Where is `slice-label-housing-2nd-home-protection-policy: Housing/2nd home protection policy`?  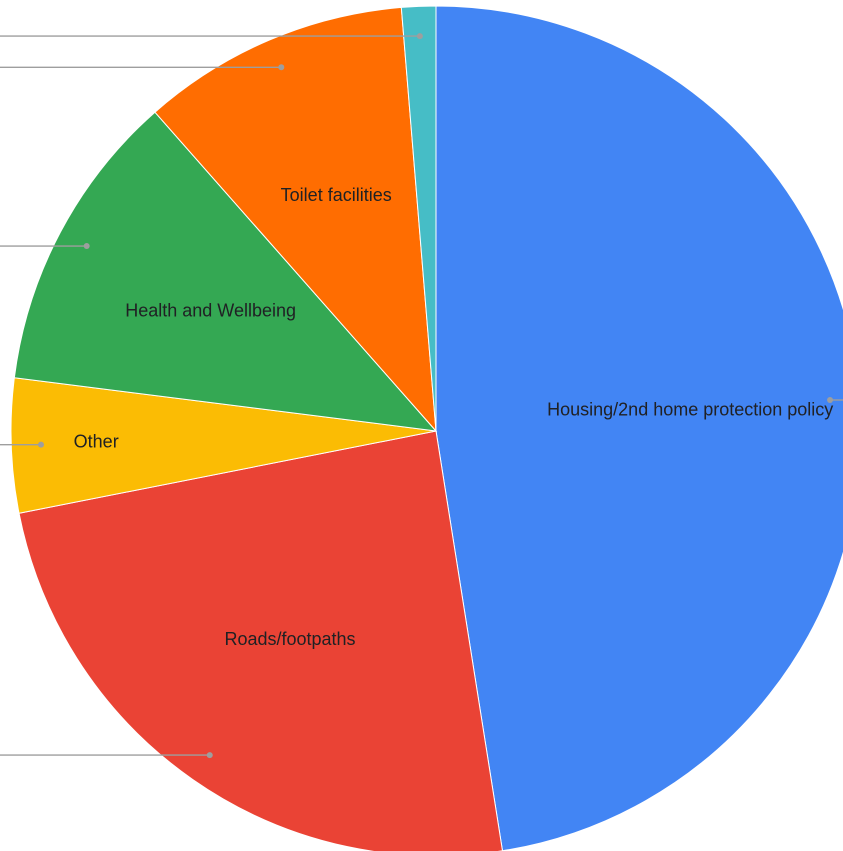
slice-label-housing-2nd-home-protection-policy: Housing/2nd home protection policy is located at coordinates (690, 410).